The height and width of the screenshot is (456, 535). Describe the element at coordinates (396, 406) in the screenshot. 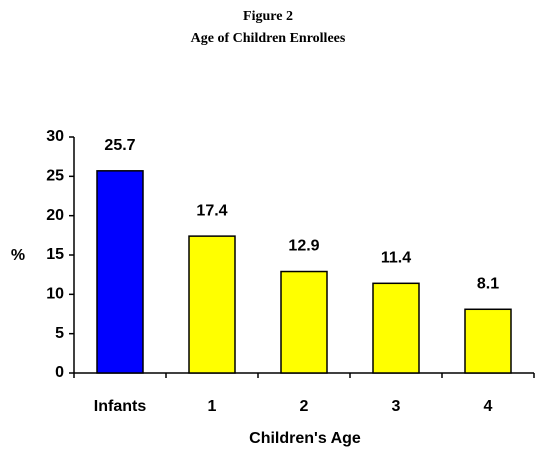

I see `x-tick-label: 3` at that location.